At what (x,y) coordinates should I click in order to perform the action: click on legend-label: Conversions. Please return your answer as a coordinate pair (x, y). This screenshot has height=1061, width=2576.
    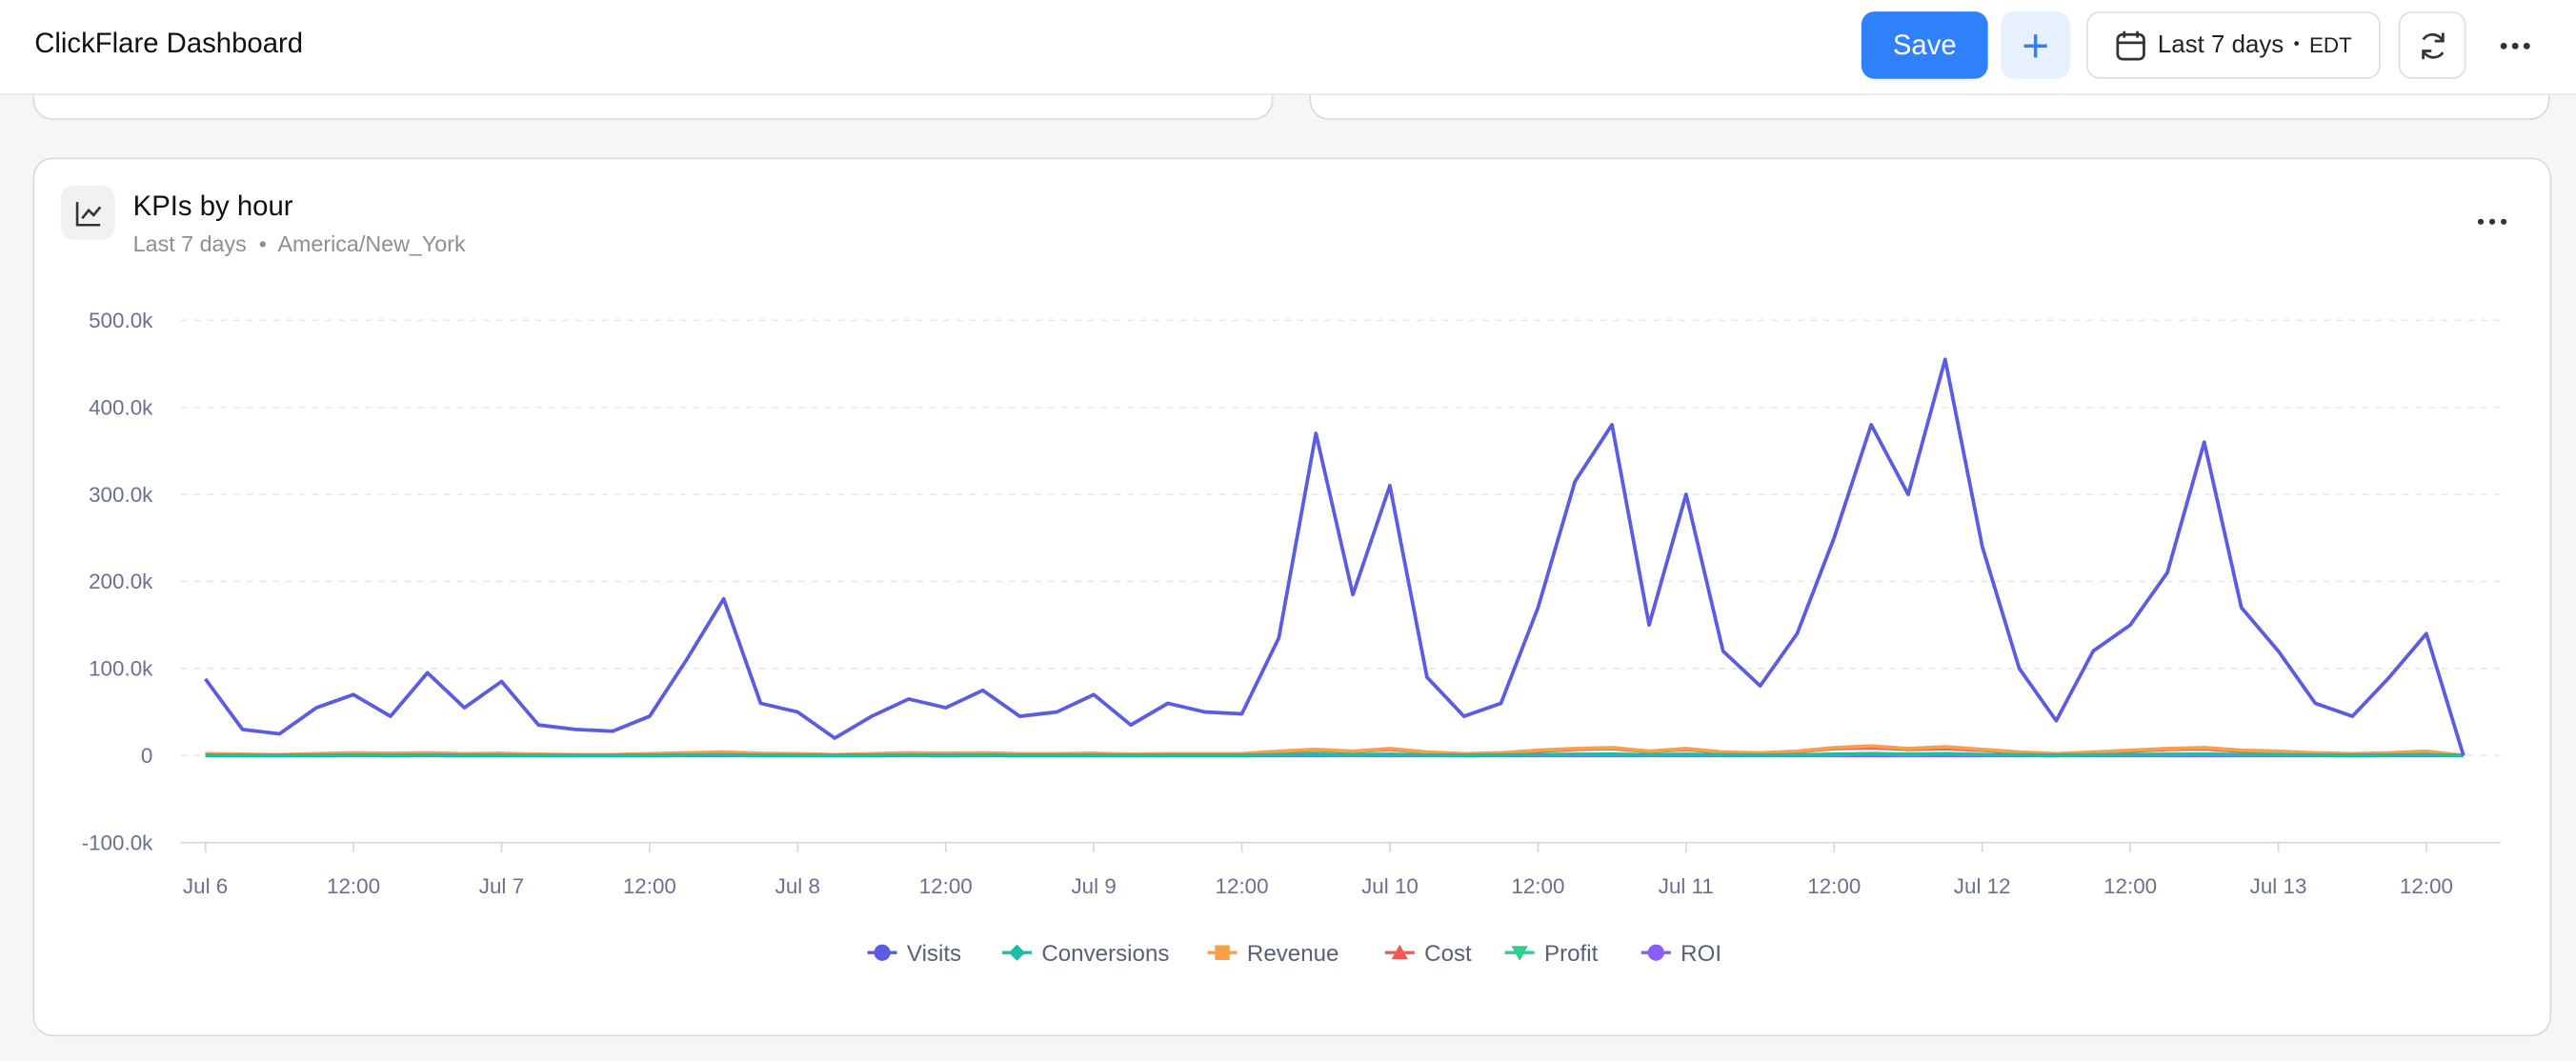
    Looking at the image, I should click on (1105, 954).